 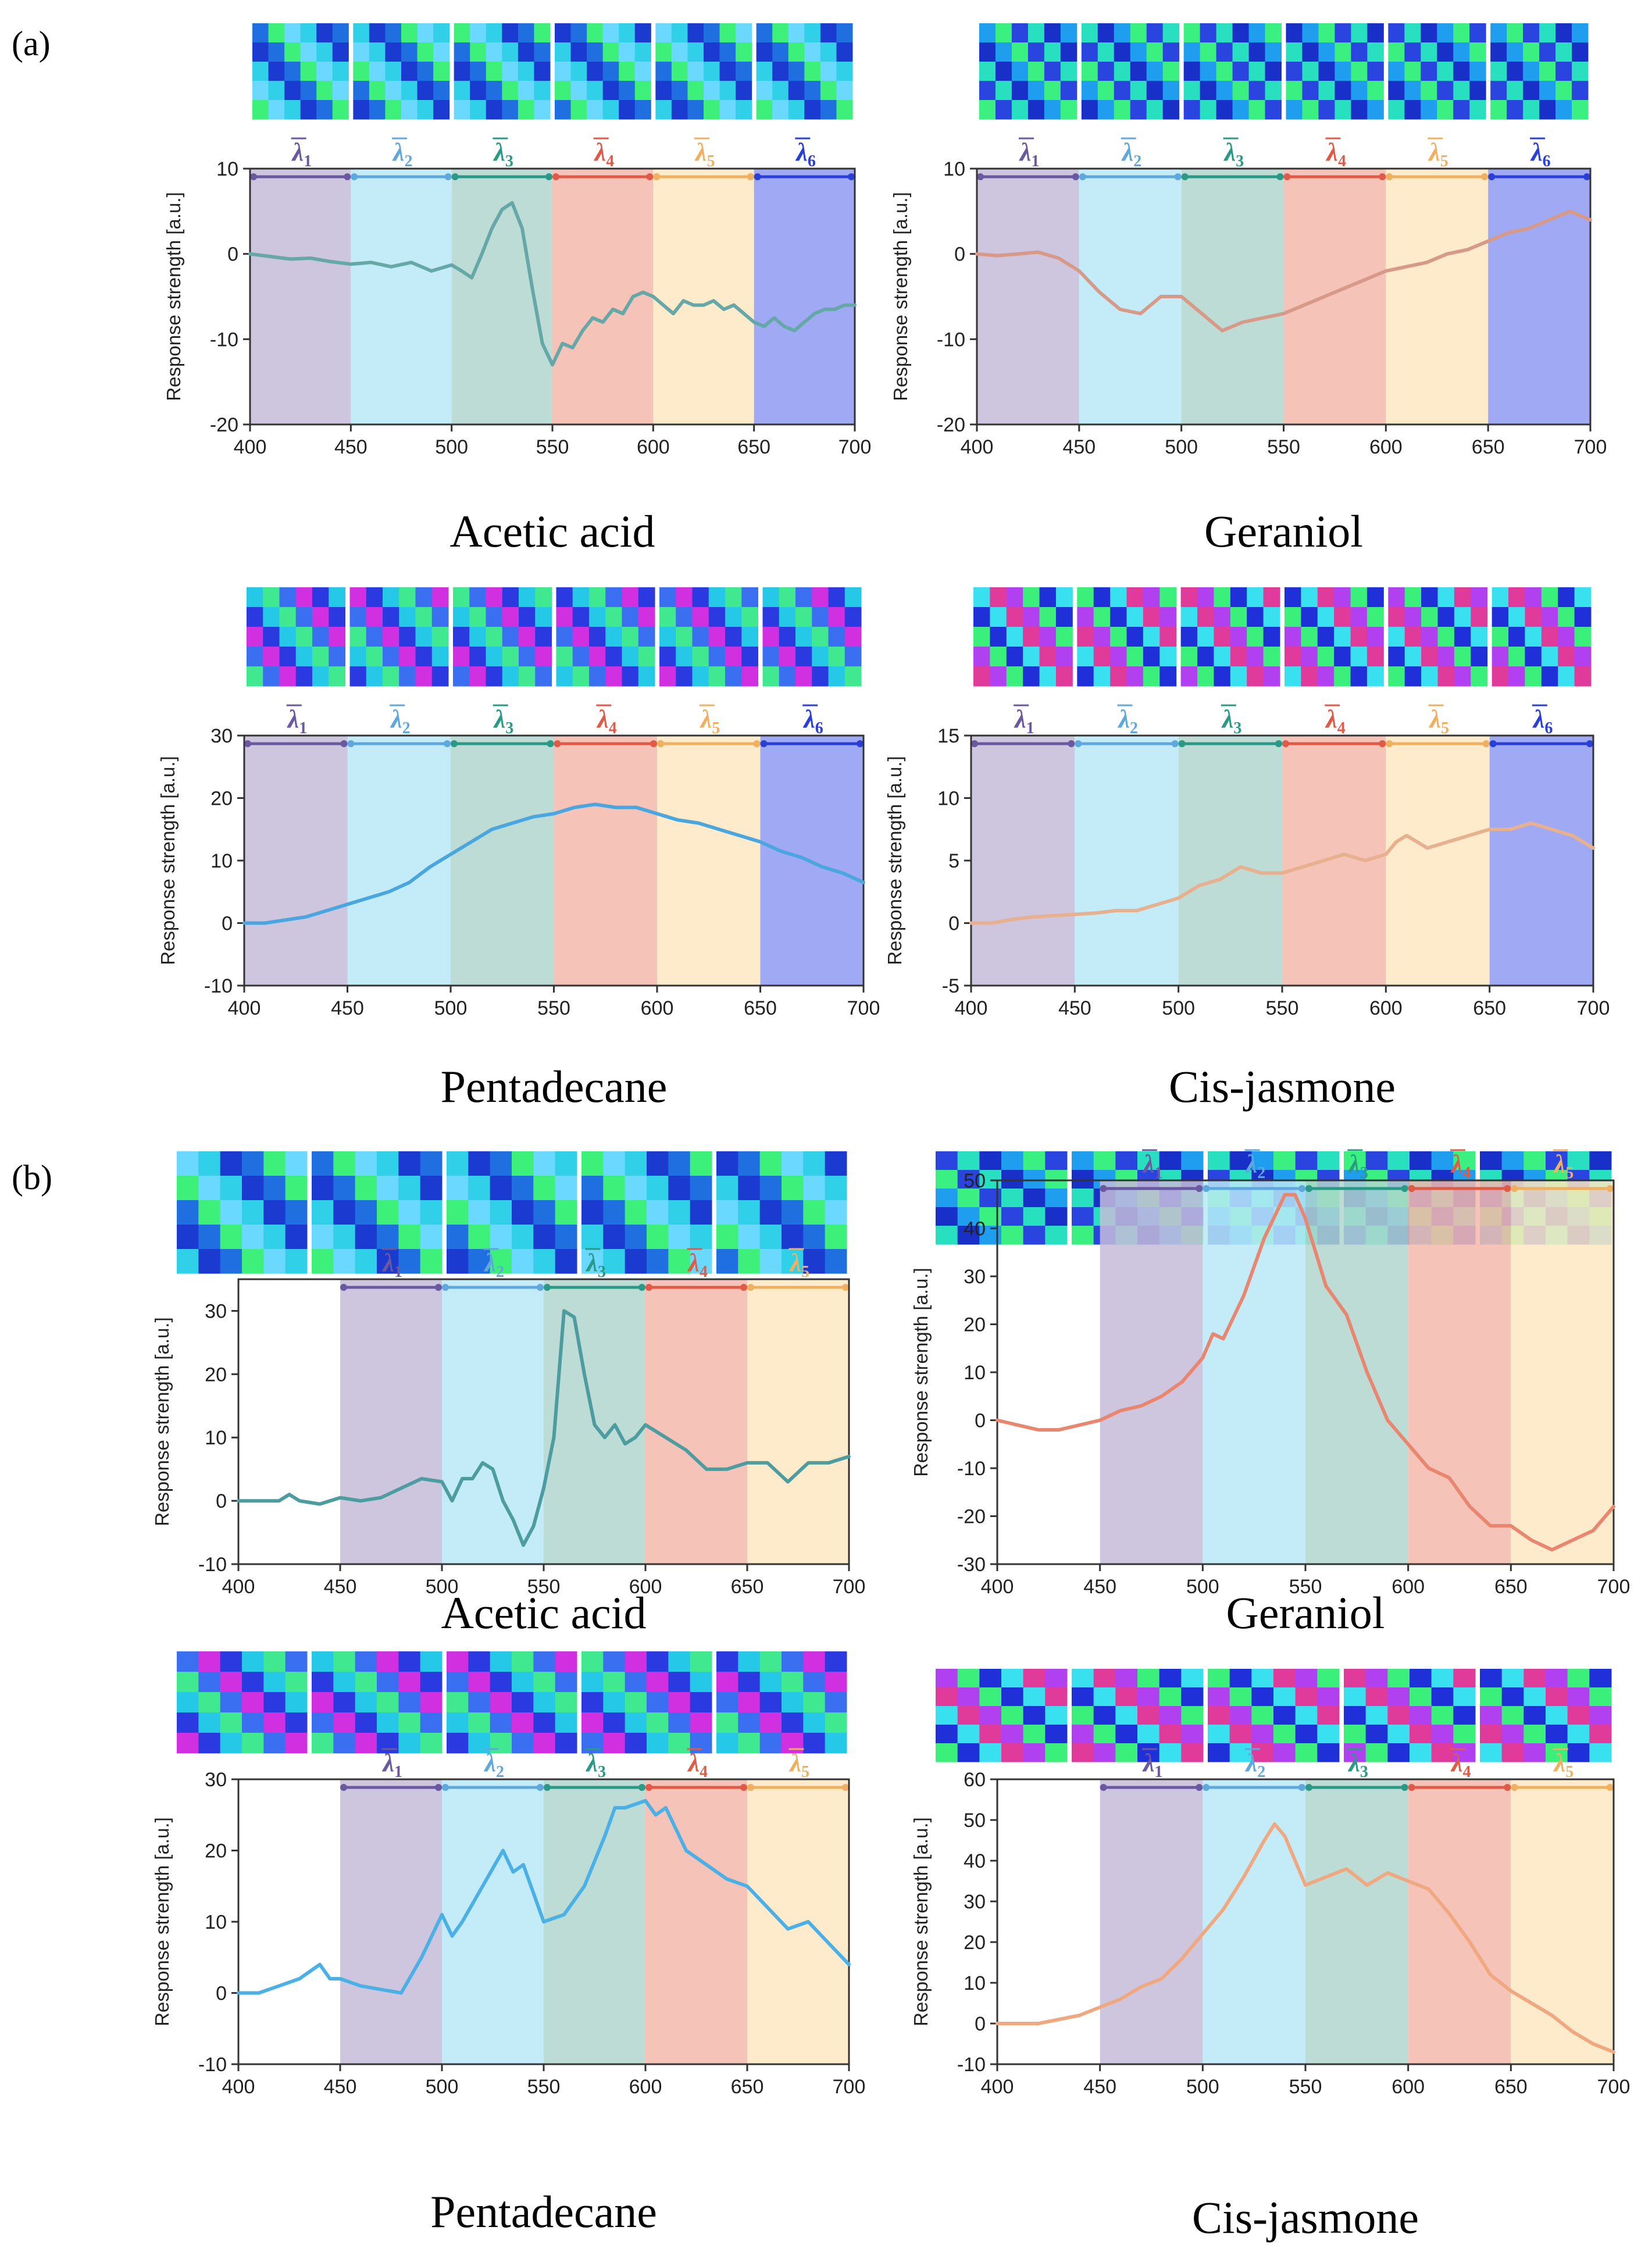 What do you see at coordinates (224, 340) in the screenshot?
I see `y-tick-label: -10` at bounding box center [224, 340].